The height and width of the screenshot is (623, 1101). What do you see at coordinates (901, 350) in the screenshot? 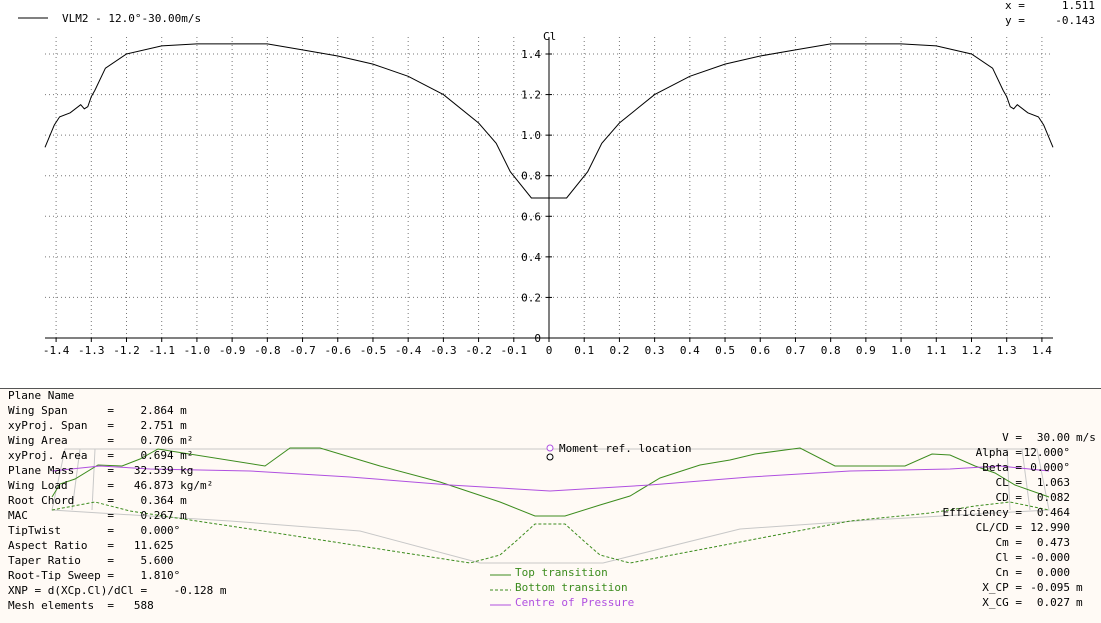
I see `x-tick-label: 1.0` at bounding box center [901, 350].